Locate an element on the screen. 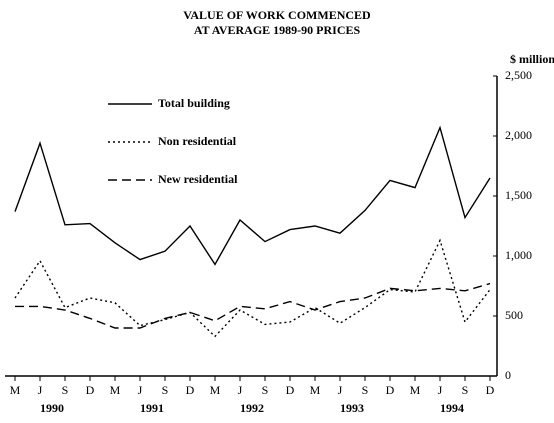 The image size is (554, 423). chart-subtitle: AT AVERAGE 1989-90 PRICES is located at coordinates (277, 30).